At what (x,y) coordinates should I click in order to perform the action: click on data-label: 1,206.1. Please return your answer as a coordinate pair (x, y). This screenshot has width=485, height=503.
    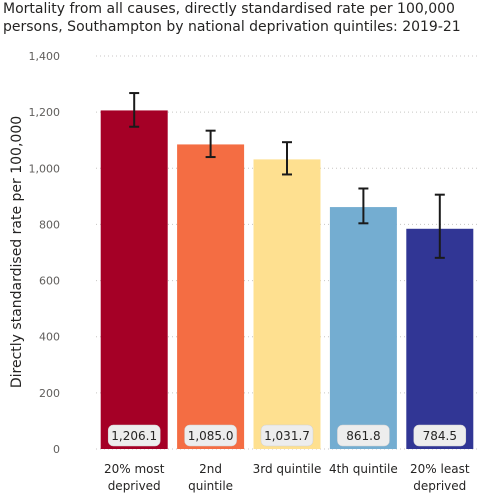
    Looking at the image, I should click on (134, 436).